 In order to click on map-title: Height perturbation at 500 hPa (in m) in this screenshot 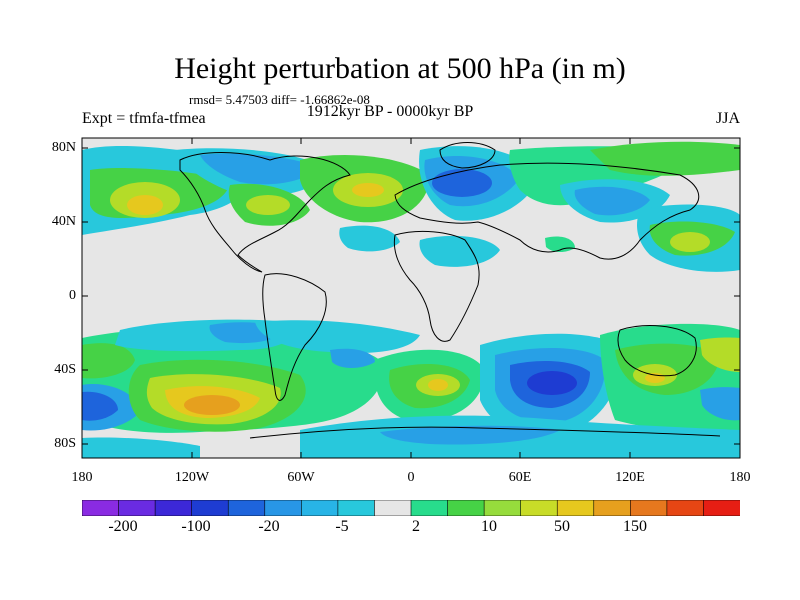, I will do `click(400, 68)`.